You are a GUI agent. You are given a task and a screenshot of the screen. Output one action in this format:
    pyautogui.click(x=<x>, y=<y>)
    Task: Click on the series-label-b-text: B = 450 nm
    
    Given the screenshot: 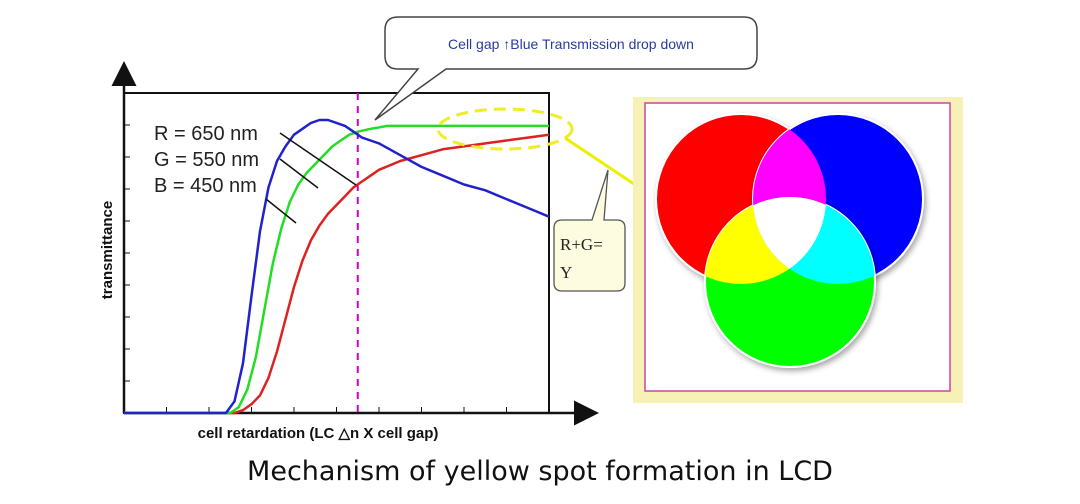 What is the action you would take?
    pyautogui.click(x=205, y=186)
    